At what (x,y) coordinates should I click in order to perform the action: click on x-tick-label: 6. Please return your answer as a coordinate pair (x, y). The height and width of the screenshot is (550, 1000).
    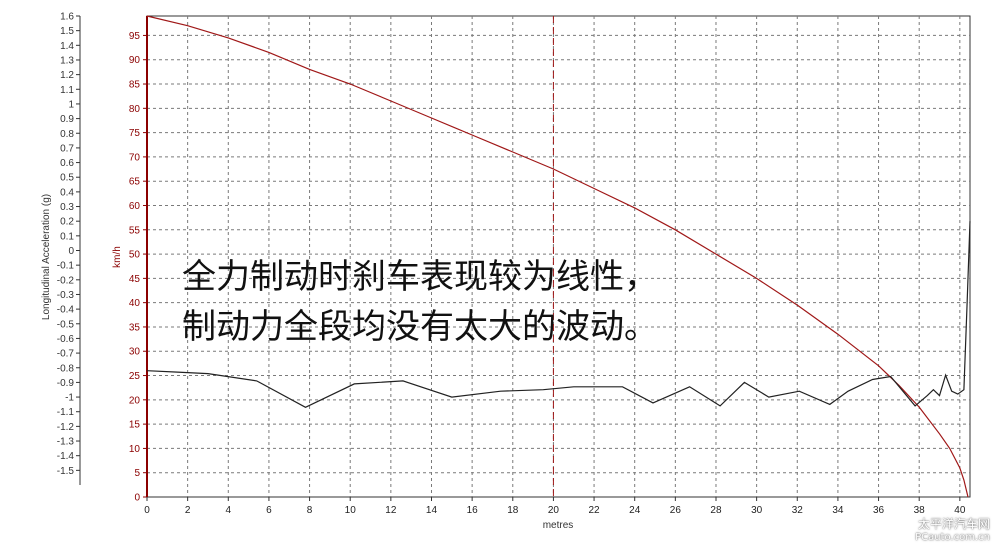
    Looking at the image, I should click on (269, 510).